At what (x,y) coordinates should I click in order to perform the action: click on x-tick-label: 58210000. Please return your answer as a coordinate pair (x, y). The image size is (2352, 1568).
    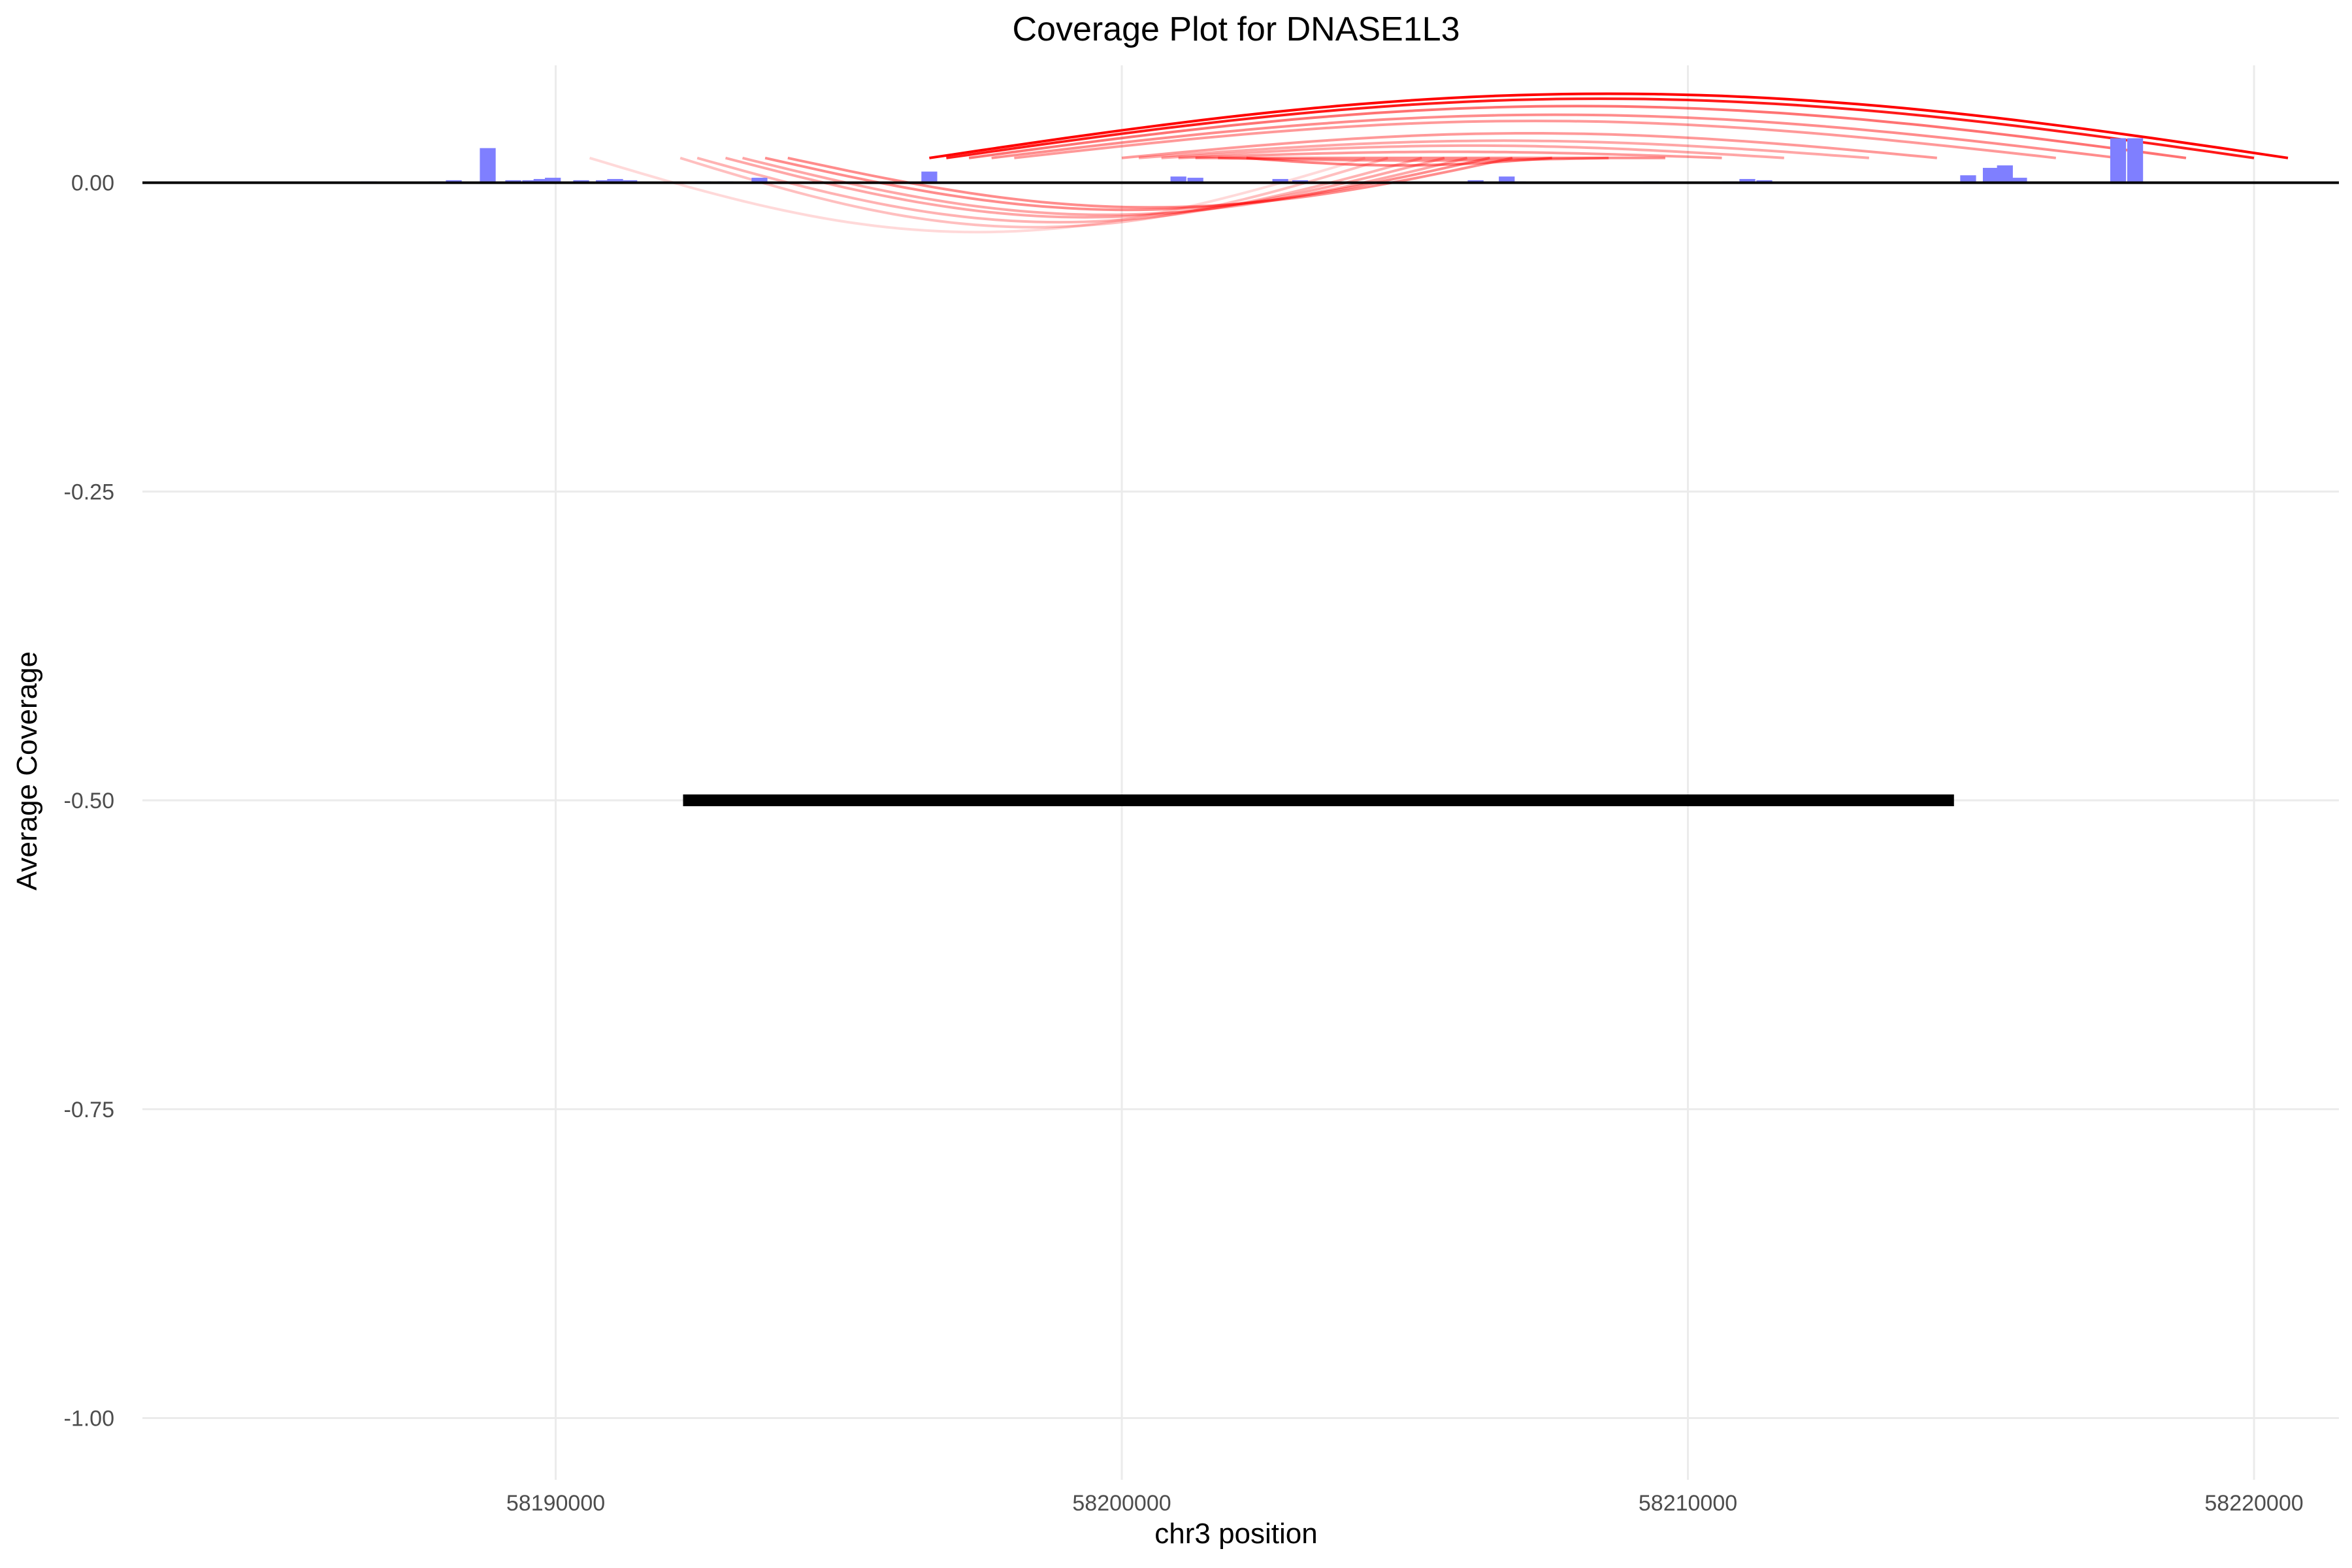
    Looking at the image, I should click on (1688, 1503).